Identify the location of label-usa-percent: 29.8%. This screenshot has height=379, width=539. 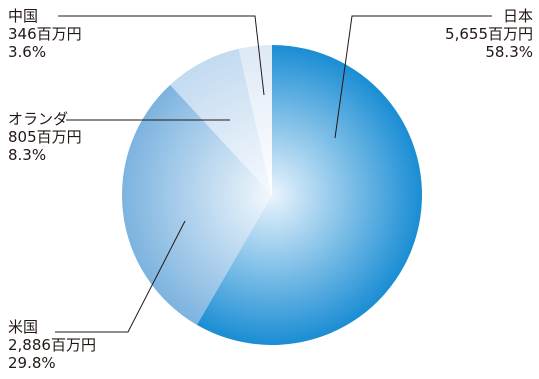
(52, 363).